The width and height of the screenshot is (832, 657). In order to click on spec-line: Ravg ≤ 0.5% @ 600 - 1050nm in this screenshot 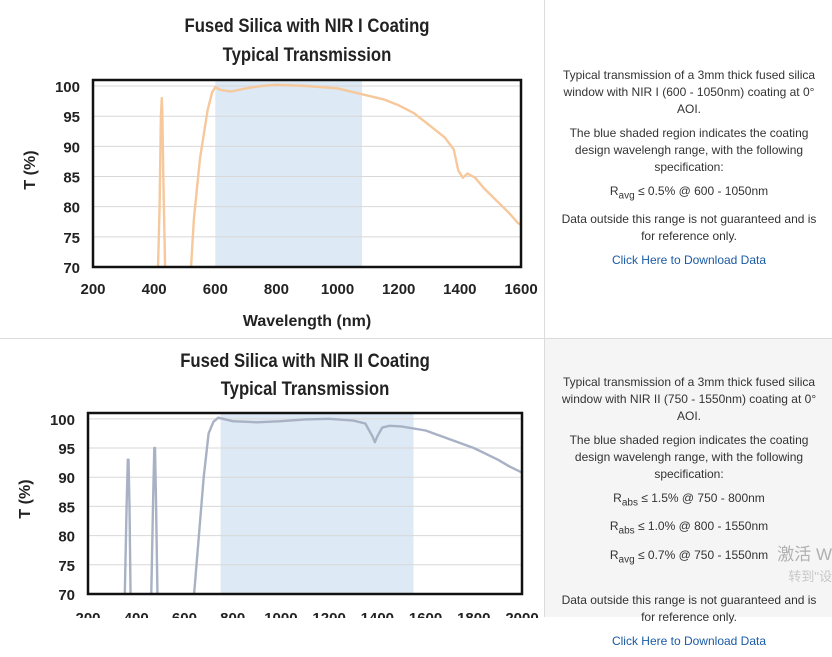, I will do `click(689, 193)`.